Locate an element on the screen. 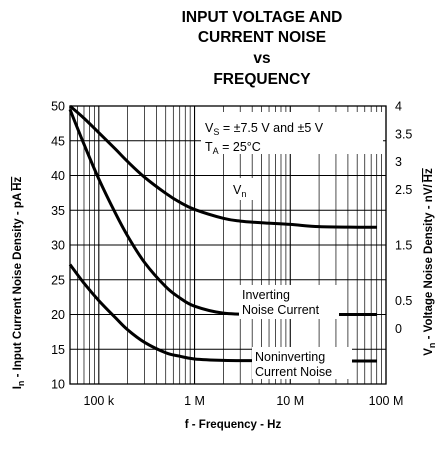  title-line-2: CURRENT NOISE is located at coordinates (262, 37).